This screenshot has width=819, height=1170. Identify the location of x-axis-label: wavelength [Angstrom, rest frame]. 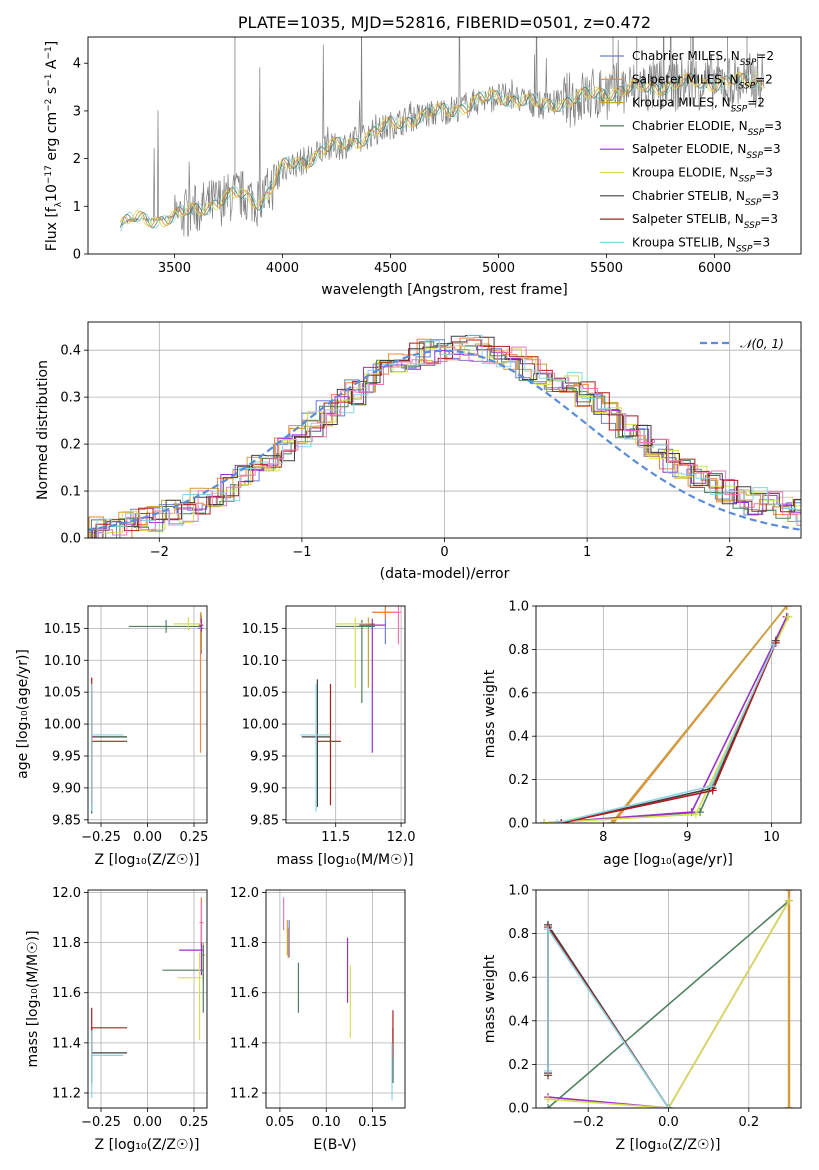
(444, 290).